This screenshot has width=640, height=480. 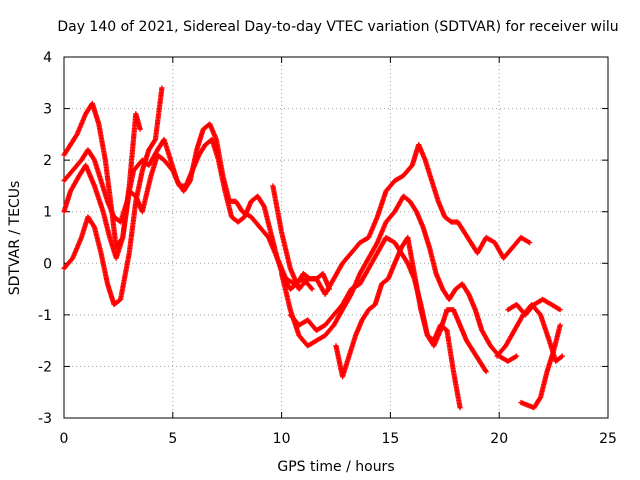 I want to click on series-track-d, so click(x=113, y=196).